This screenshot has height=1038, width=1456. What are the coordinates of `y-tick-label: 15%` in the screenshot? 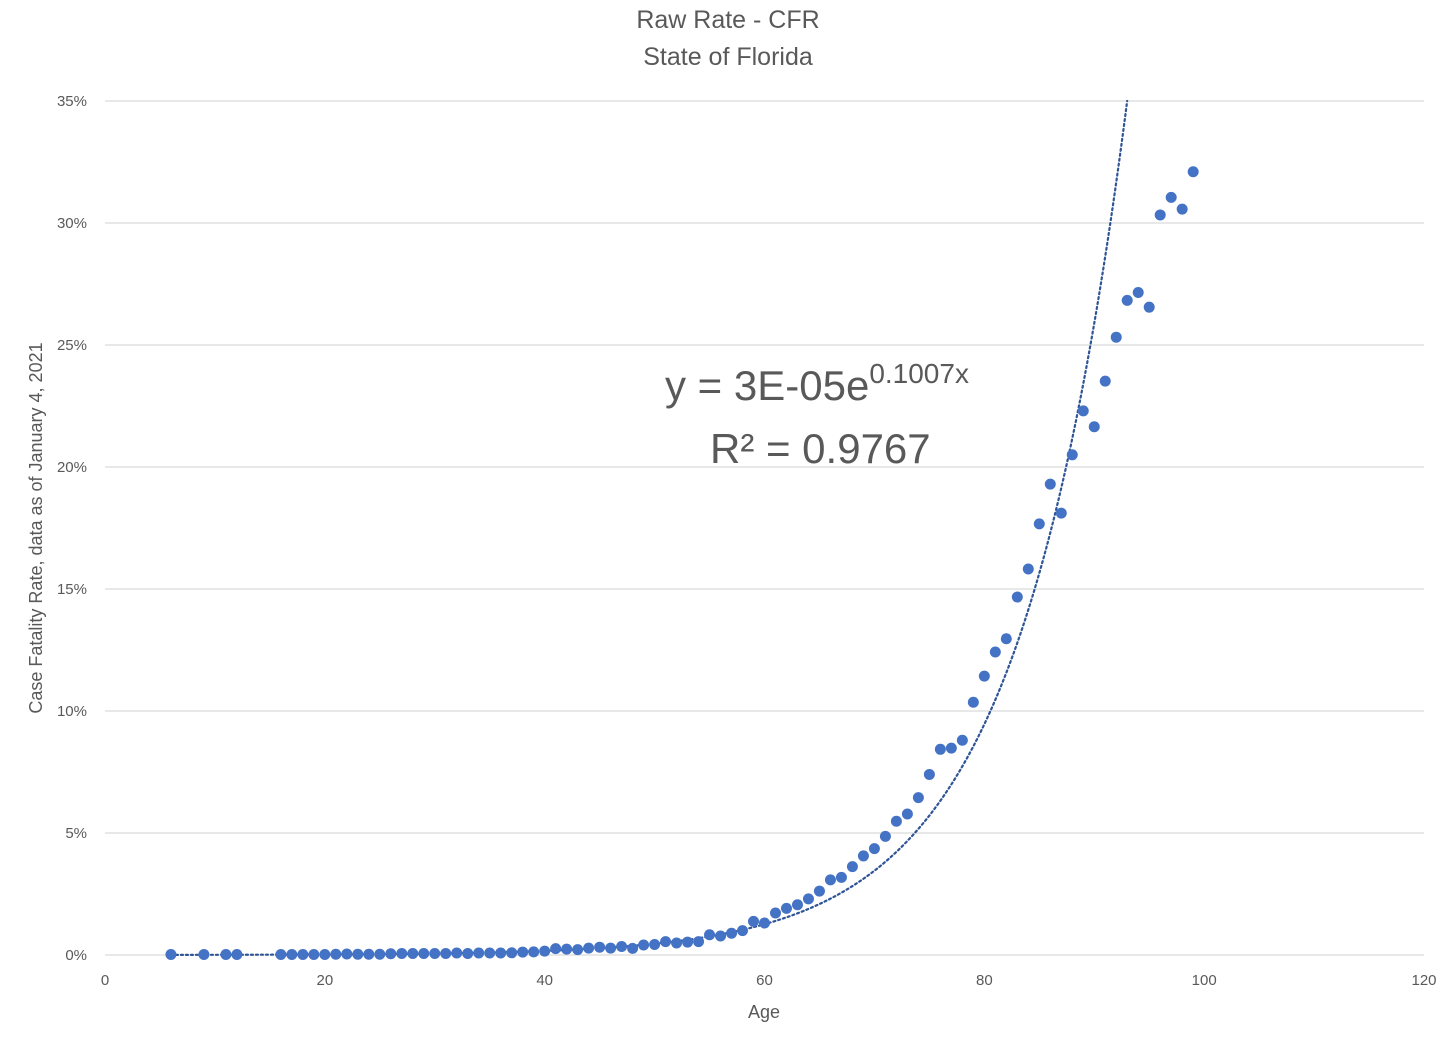 It's located at (72, 589).